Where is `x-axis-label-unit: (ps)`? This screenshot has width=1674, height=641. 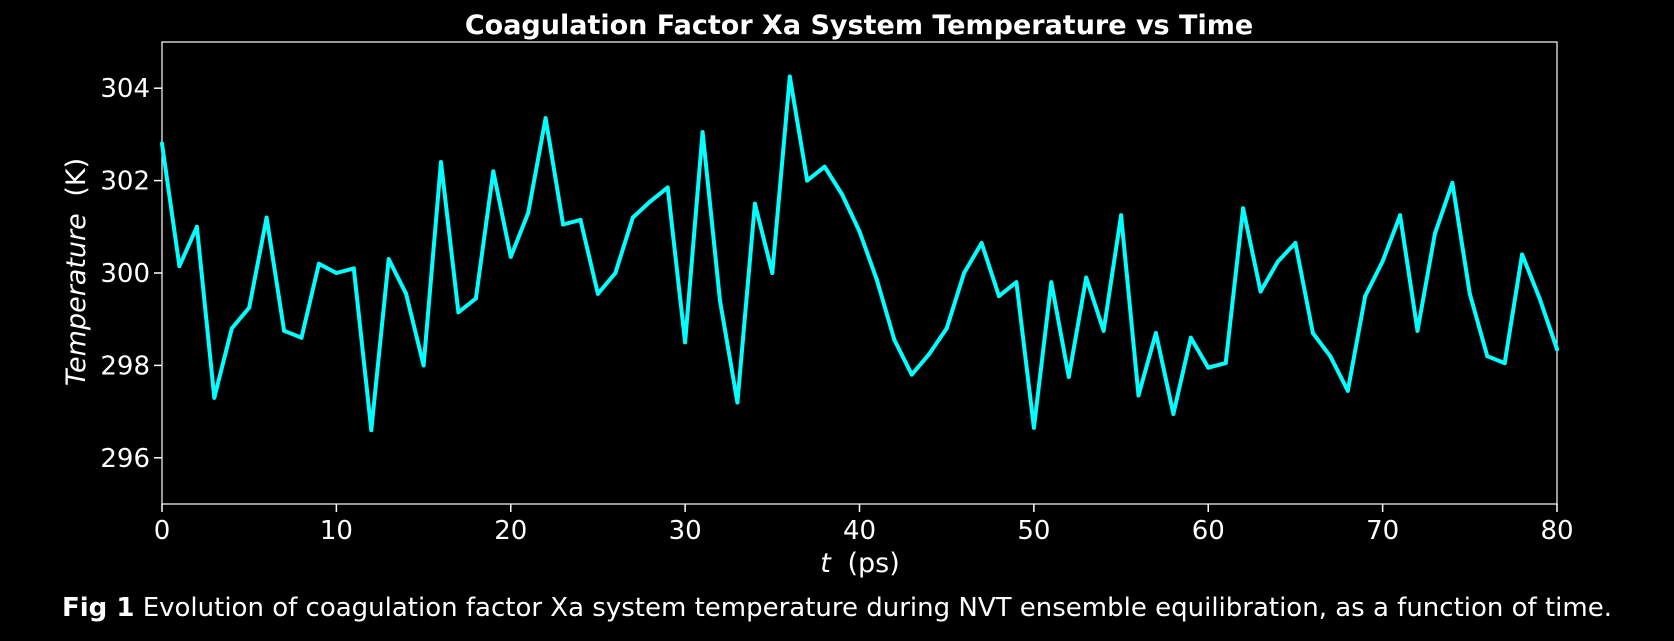
x-axis-label-unit: (ps) is located at coordinates (873, 563).